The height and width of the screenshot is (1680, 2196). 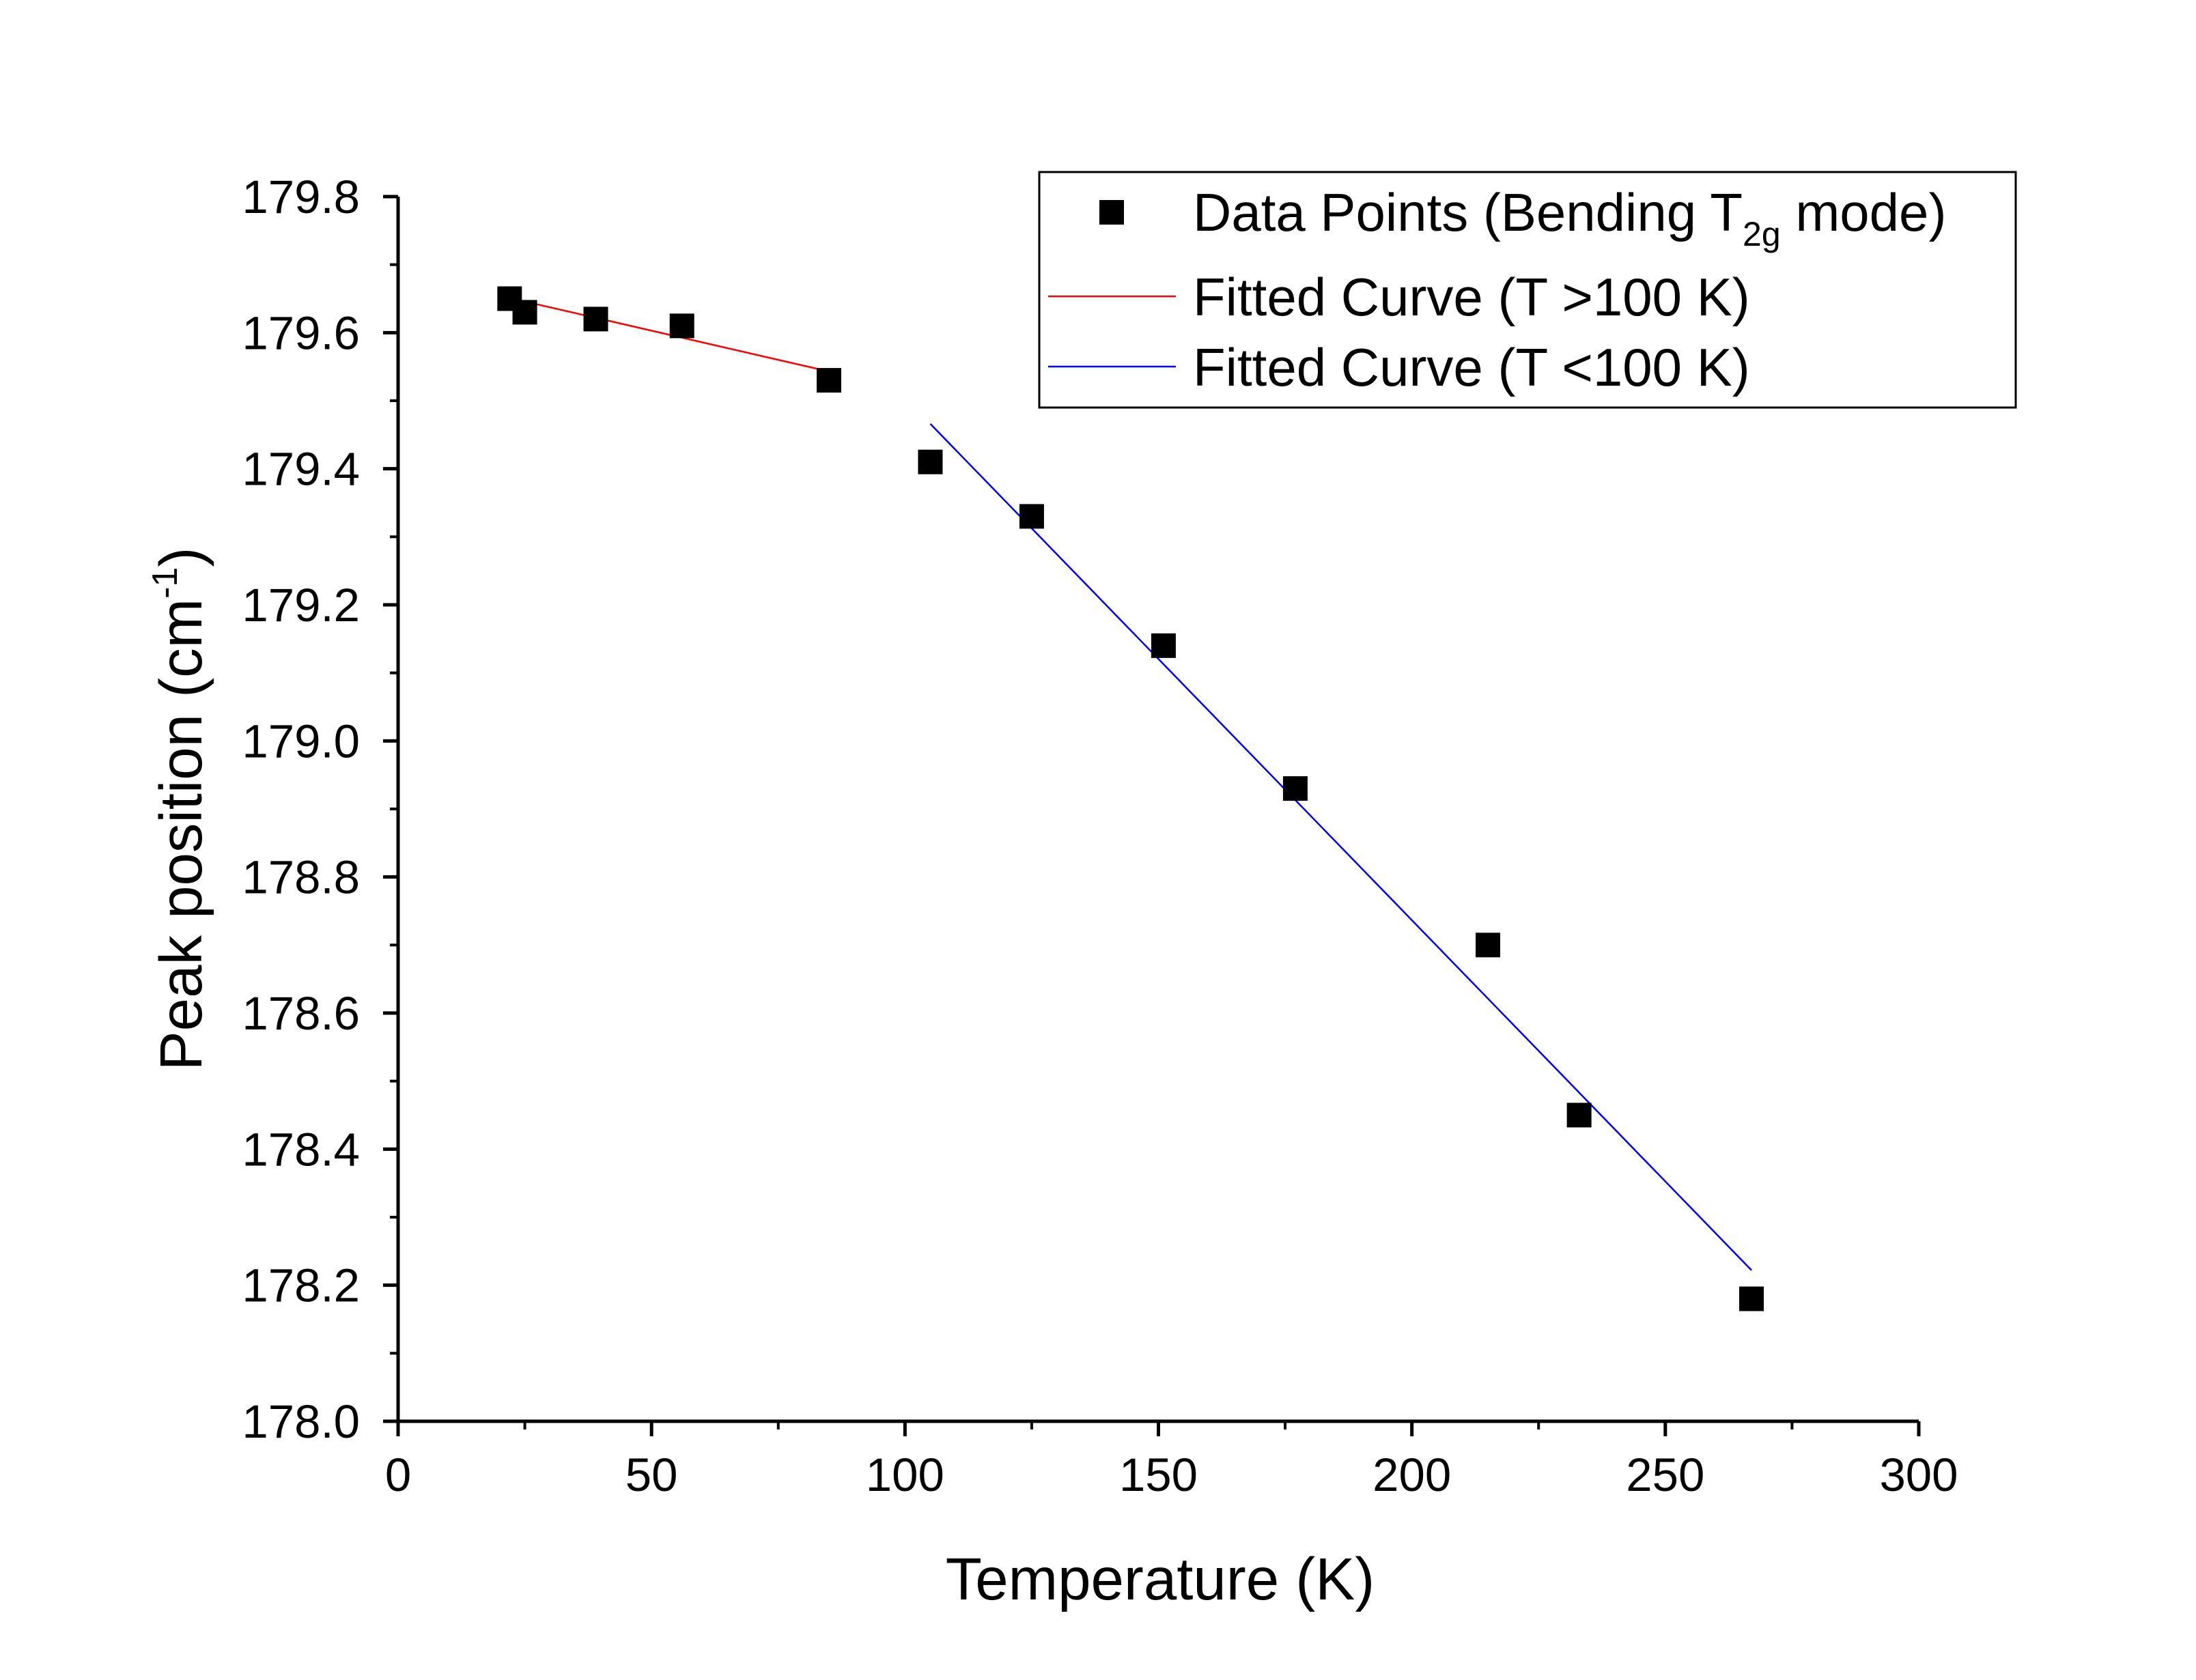 What do you see at coordinates (1919, 1475) in the screenshot?
I see `x-tick-label: 300` at bounding box center [1919, 1475].